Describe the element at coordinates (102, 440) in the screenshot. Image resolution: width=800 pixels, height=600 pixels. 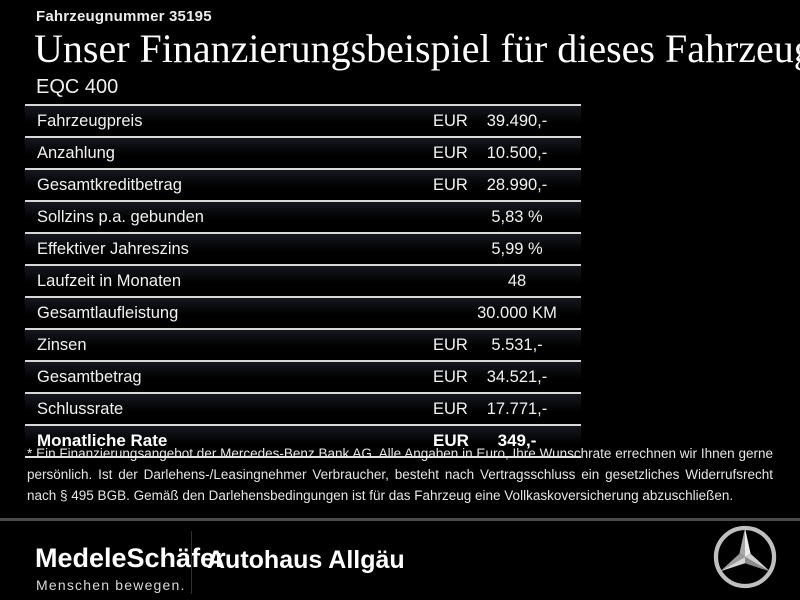
I see `row-label: Monatliche Rate` at that location.